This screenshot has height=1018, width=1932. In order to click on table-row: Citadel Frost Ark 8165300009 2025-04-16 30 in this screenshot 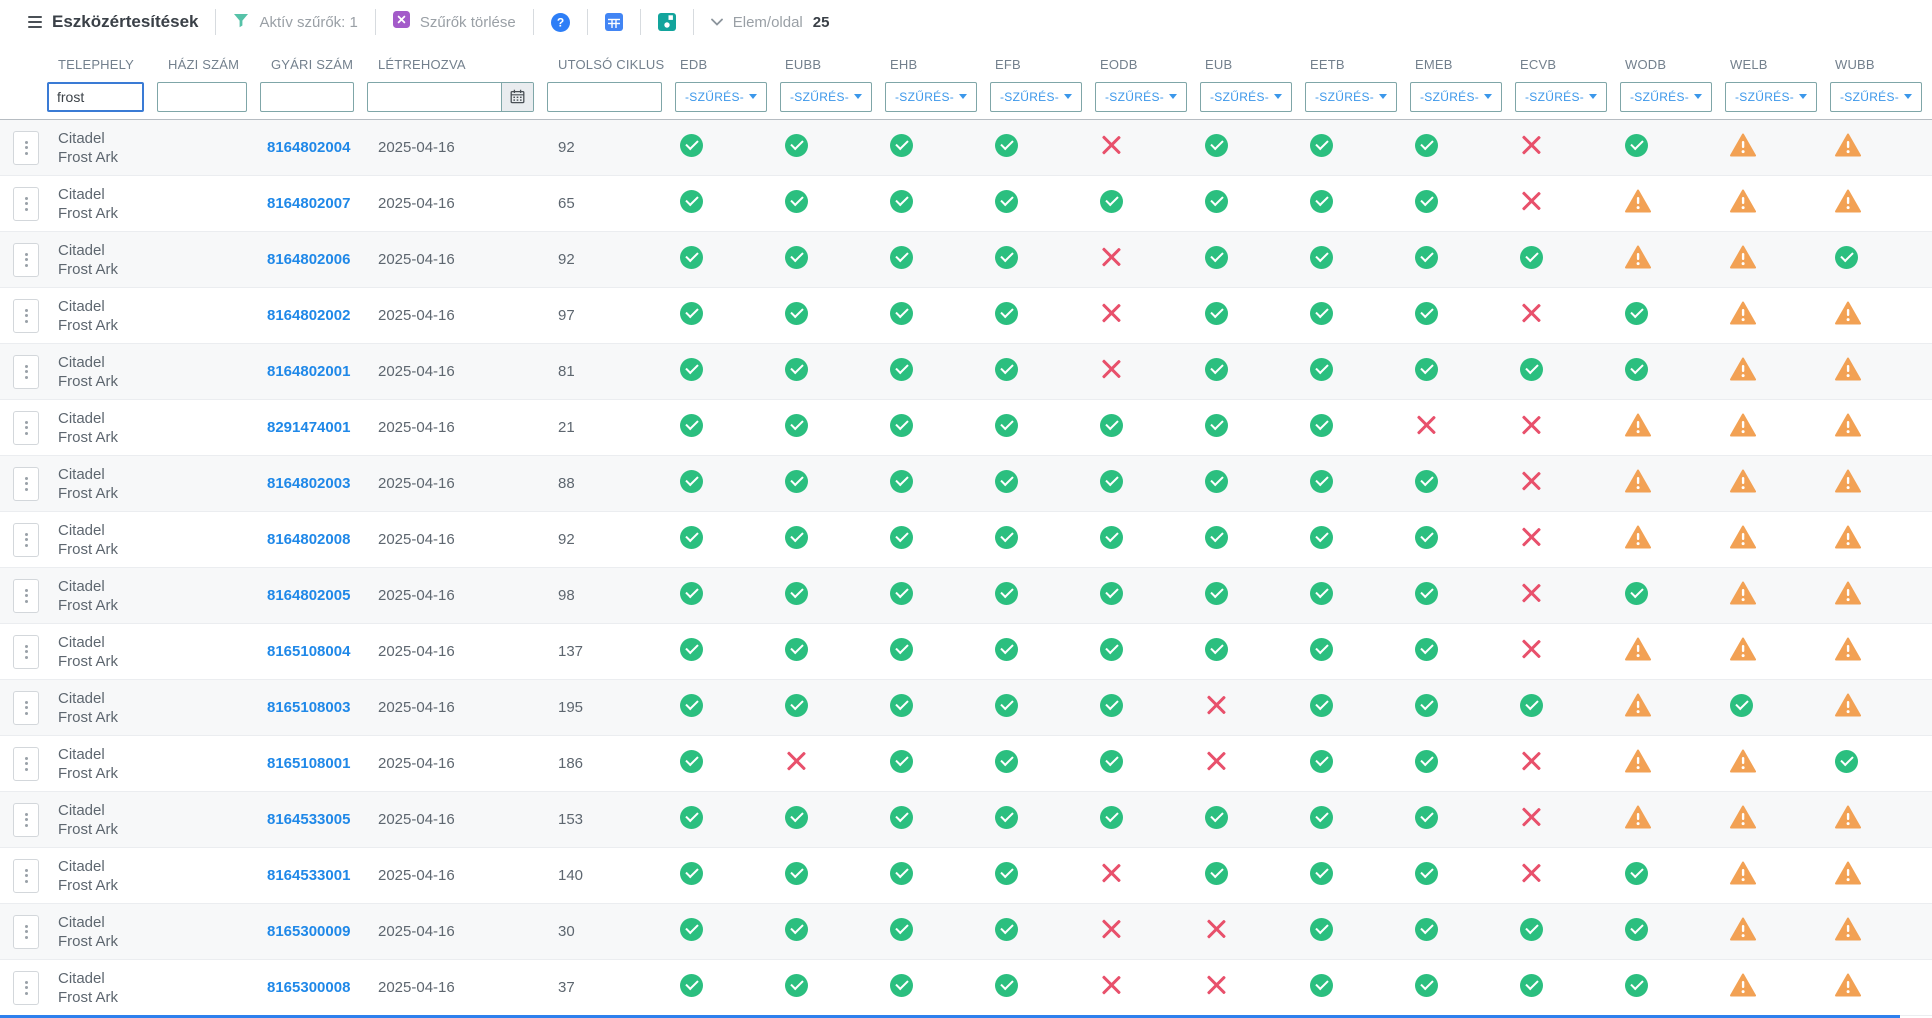, I will do `click(966, 932)`.